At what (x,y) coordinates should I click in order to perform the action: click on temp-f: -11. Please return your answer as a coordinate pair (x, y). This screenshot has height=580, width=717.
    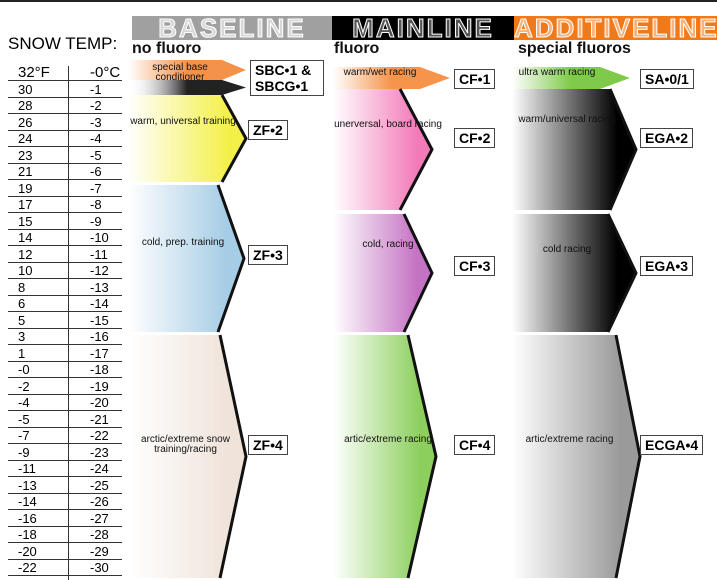
    Looking at the image, I should click on (27, 468).